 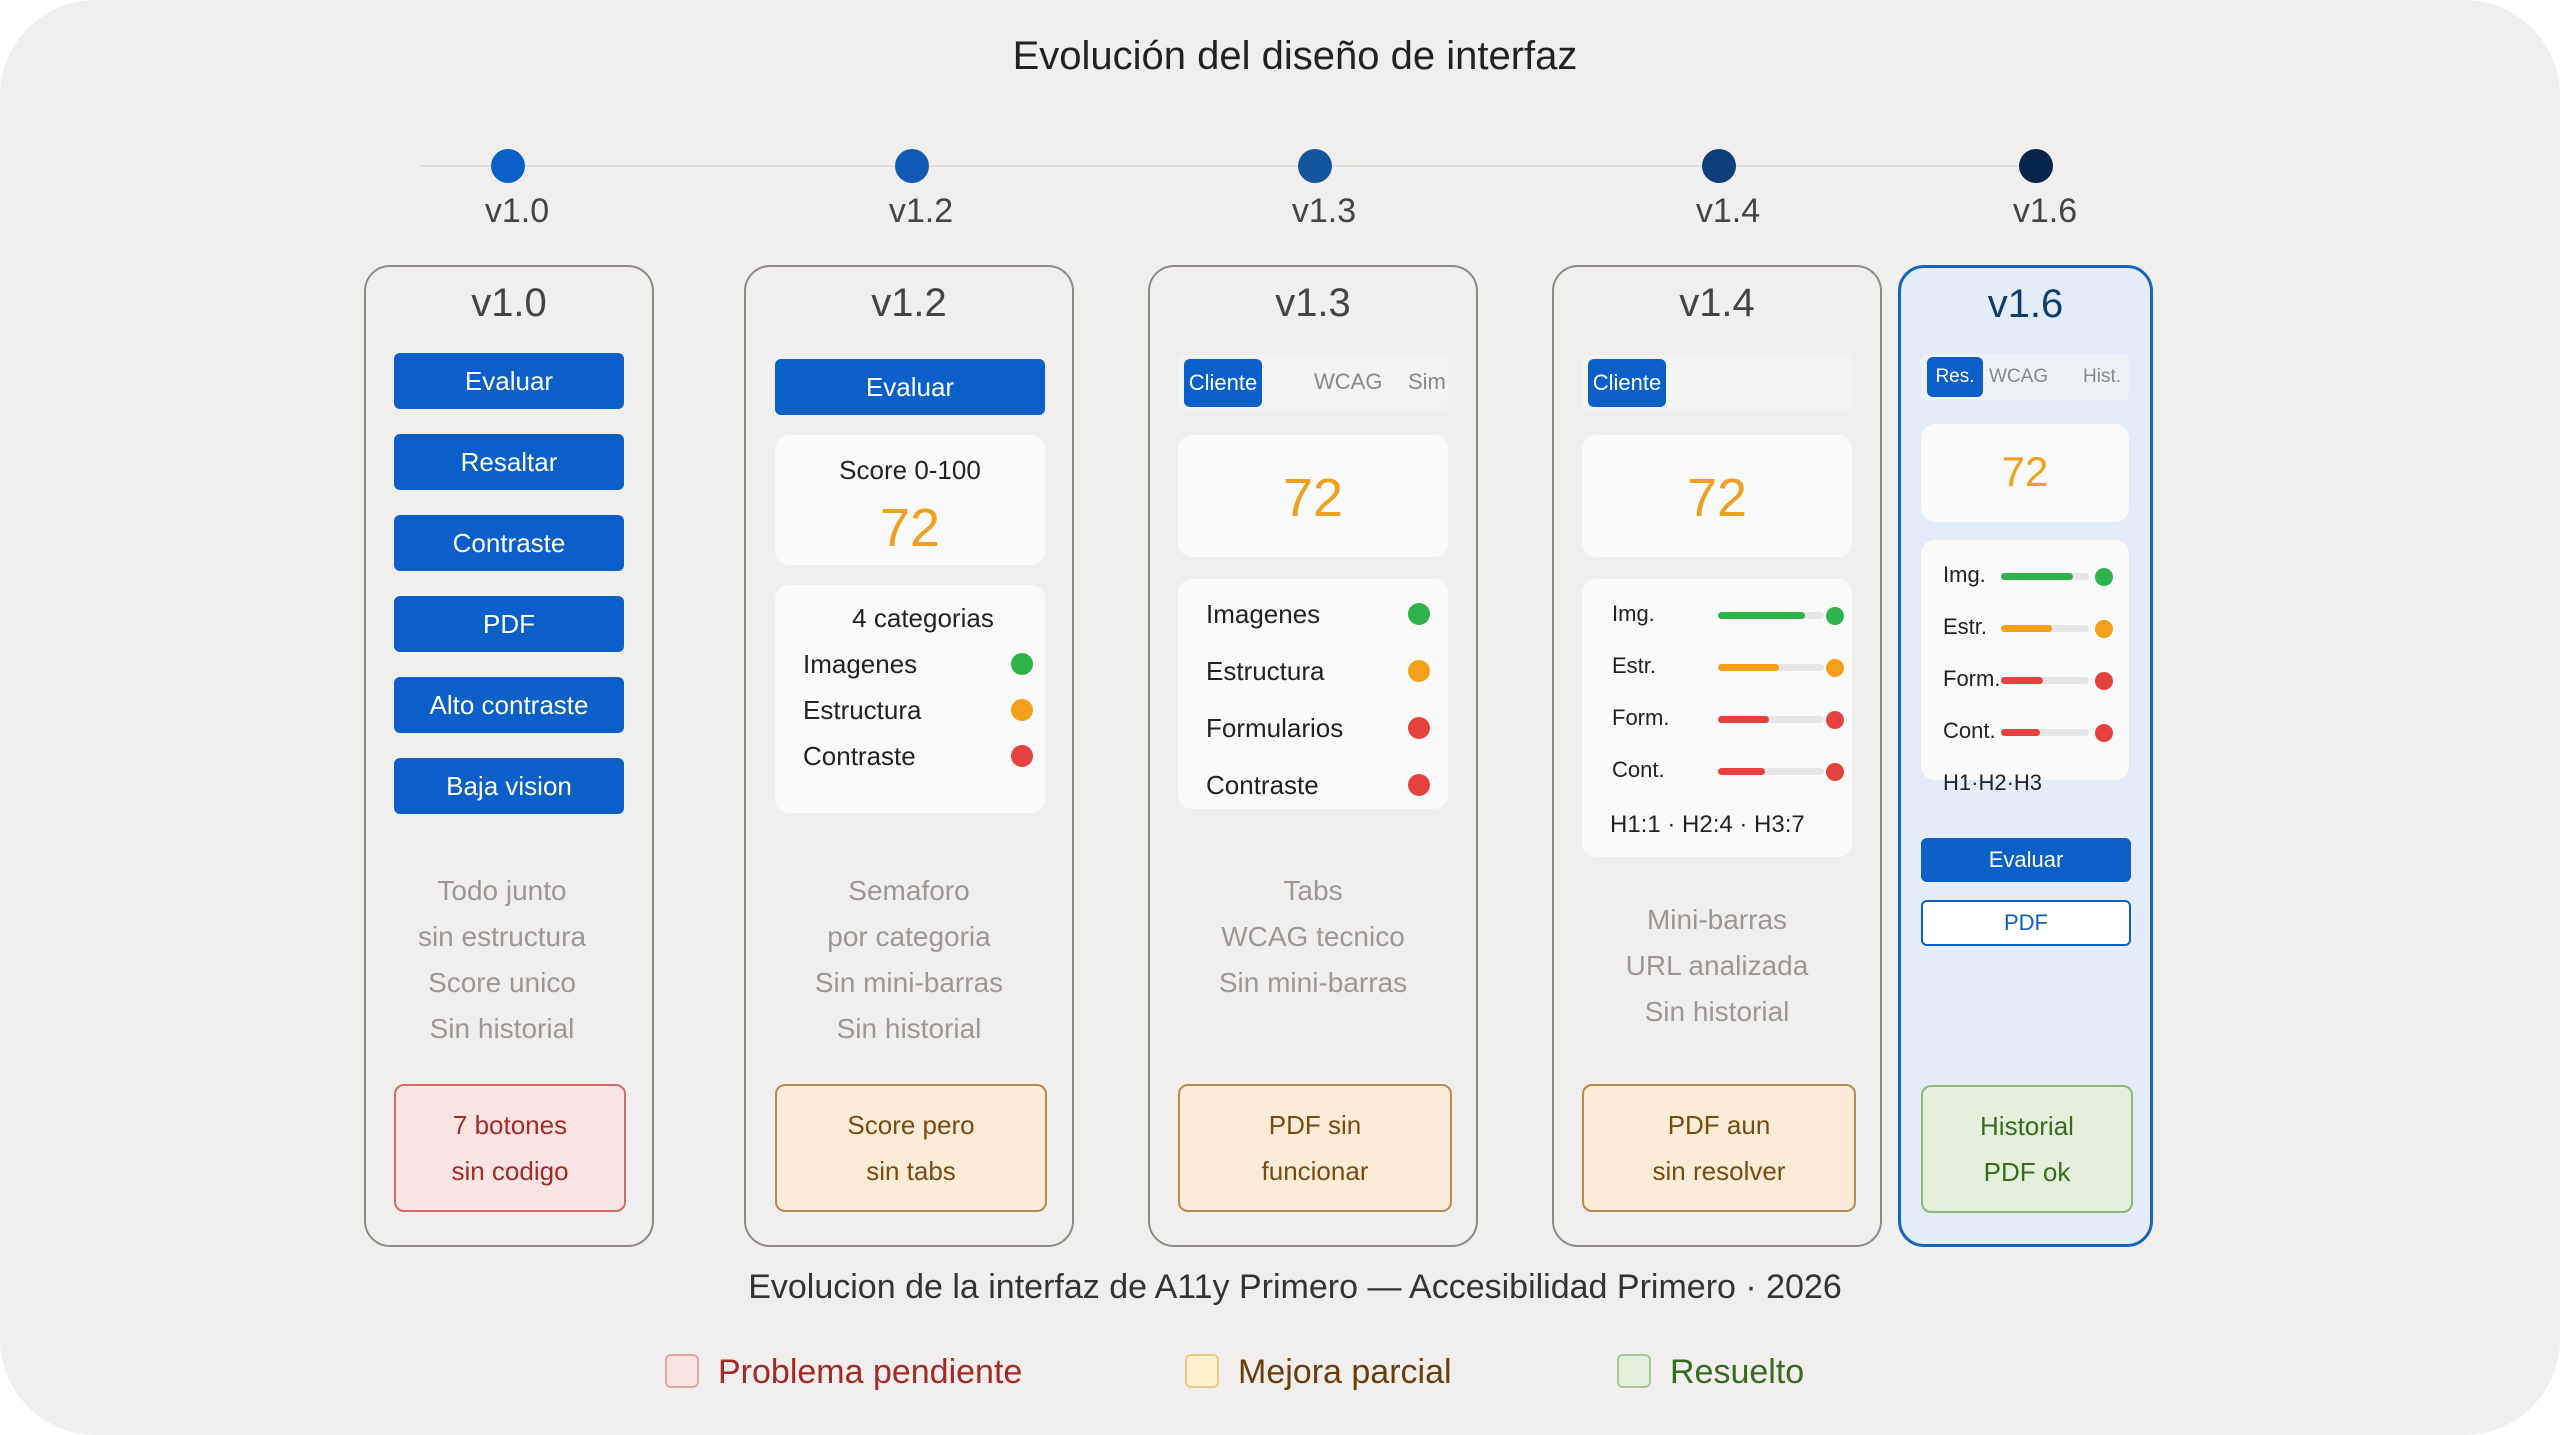 I want to click on note-line: WCAG tecnico, so click(x=1313, y=936).